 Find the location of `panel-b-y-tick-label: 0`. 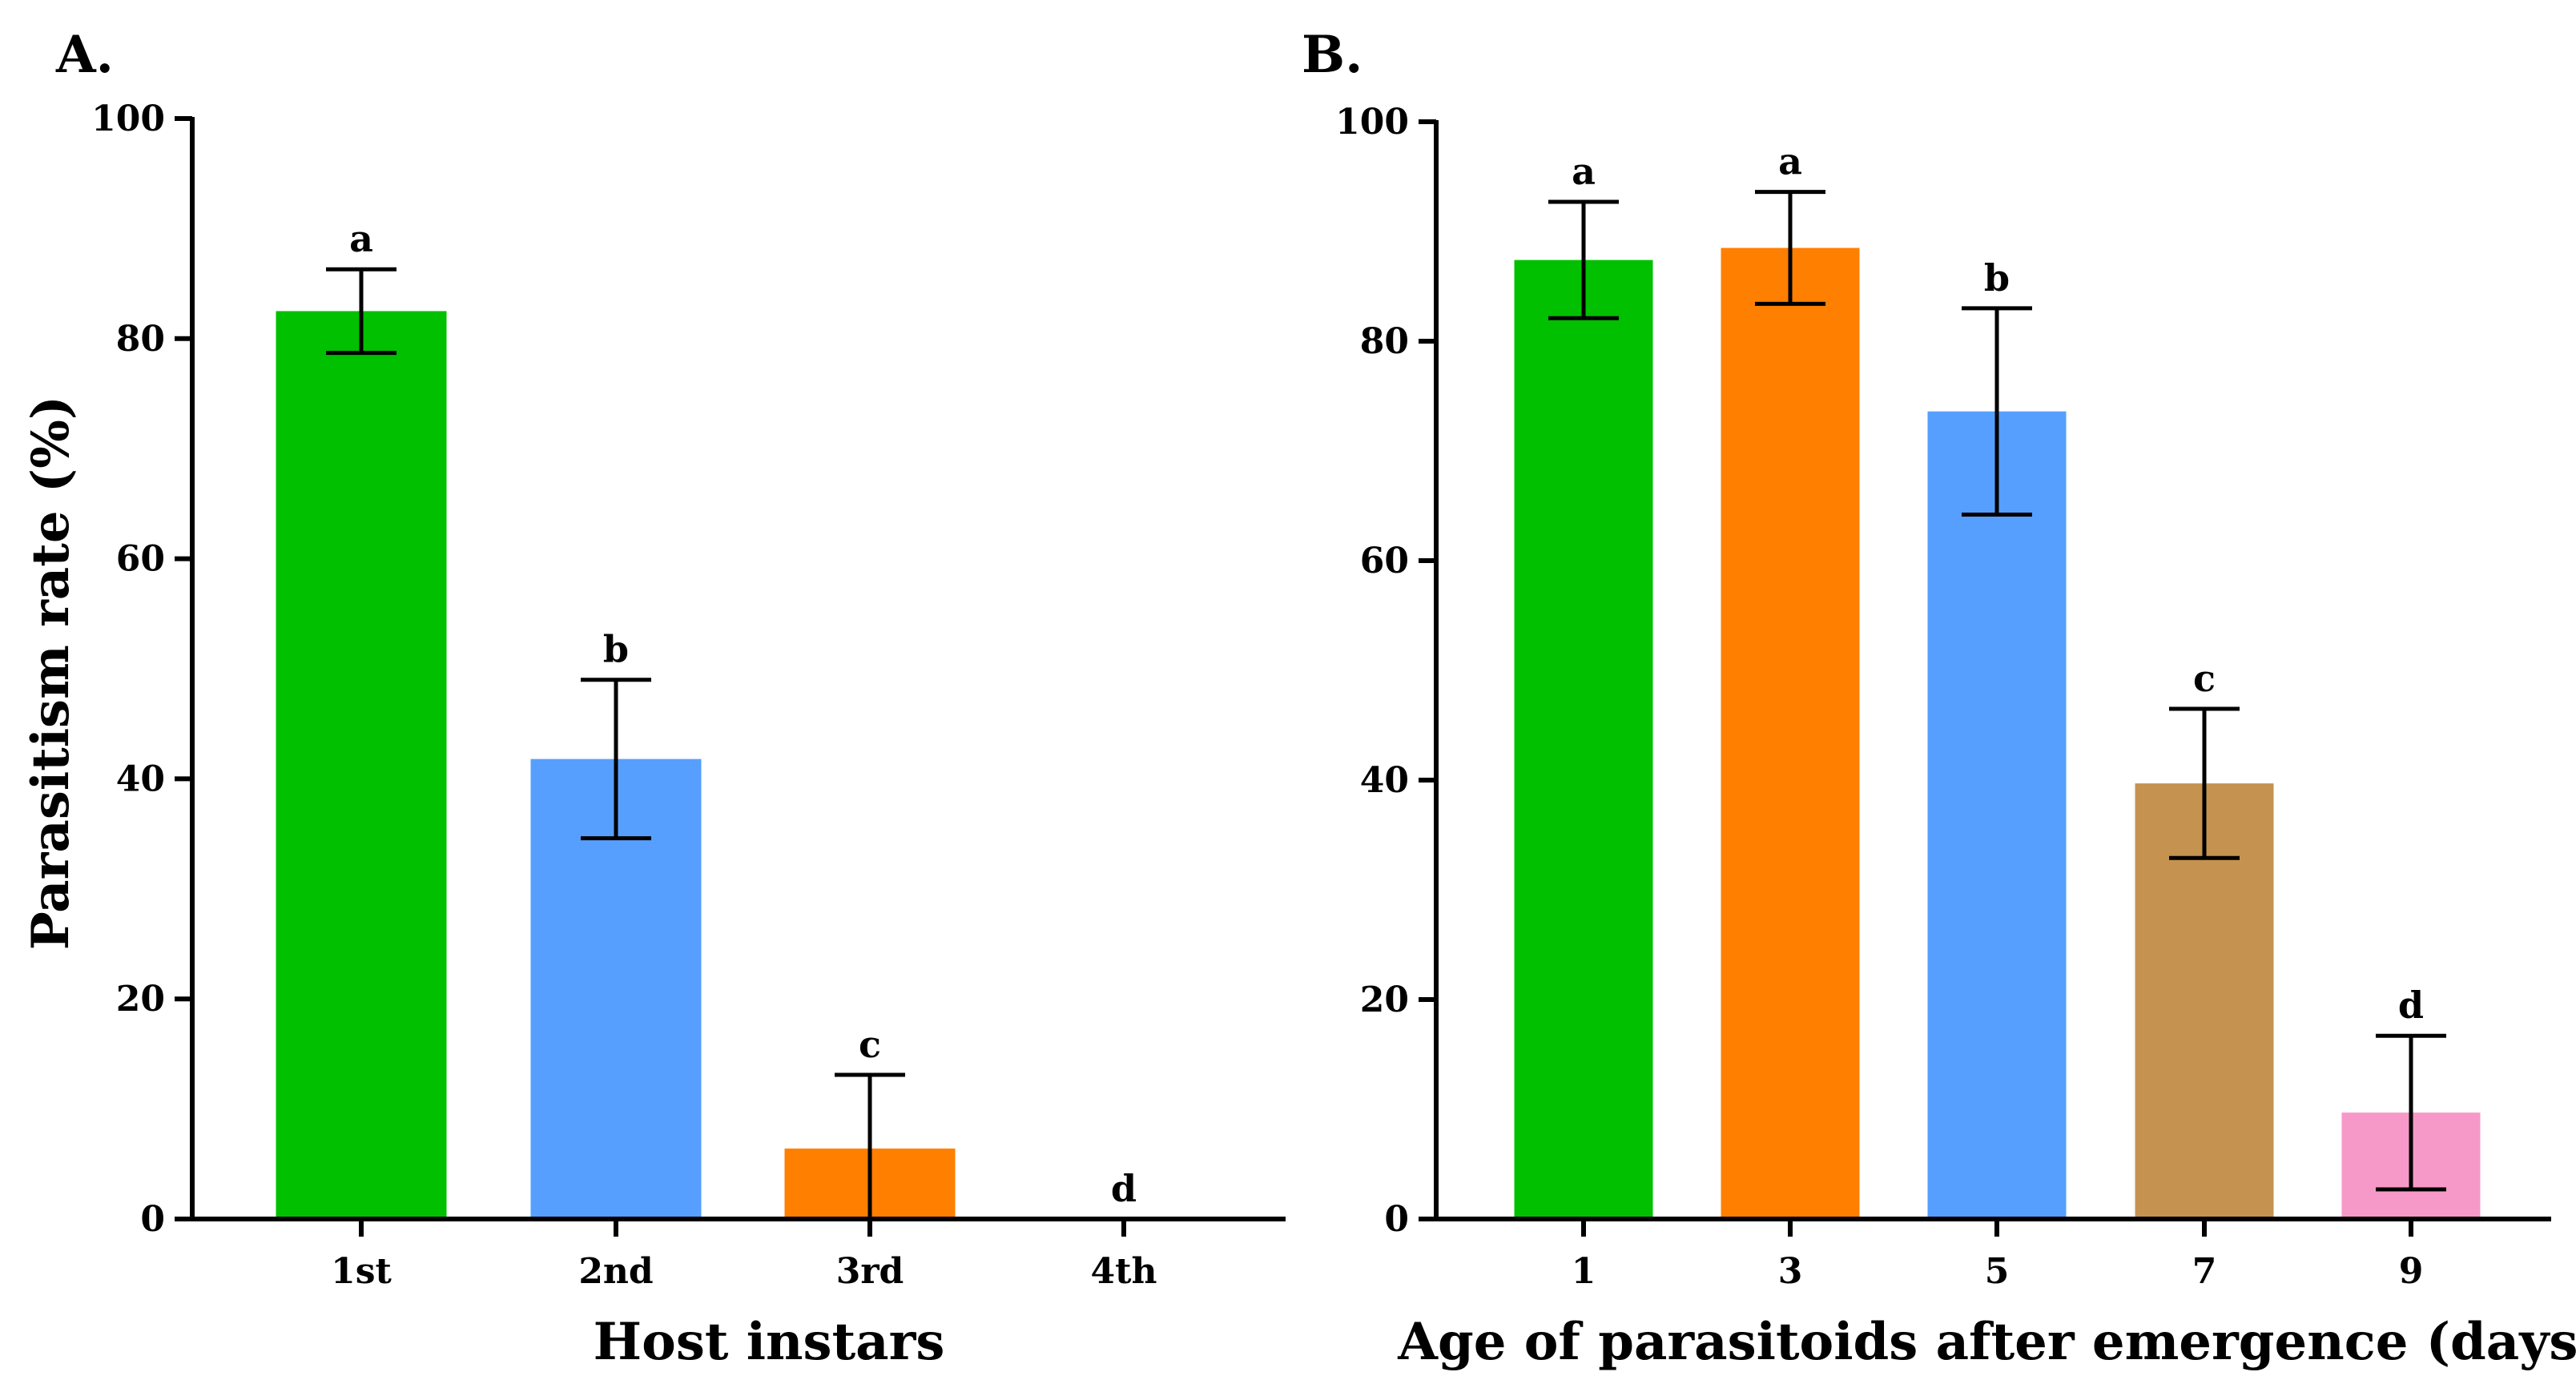

panel-b-y-tick-label: 0 is located at coordinates (1396, 1220).